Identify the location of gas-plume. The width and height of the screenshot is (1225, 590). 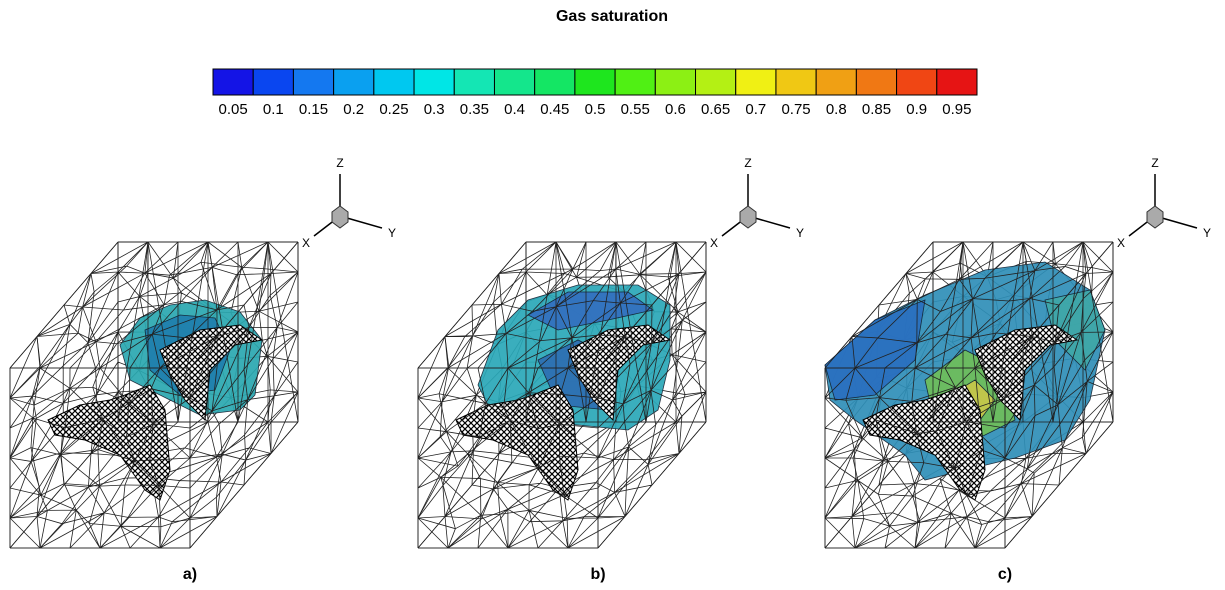
(875, 350).